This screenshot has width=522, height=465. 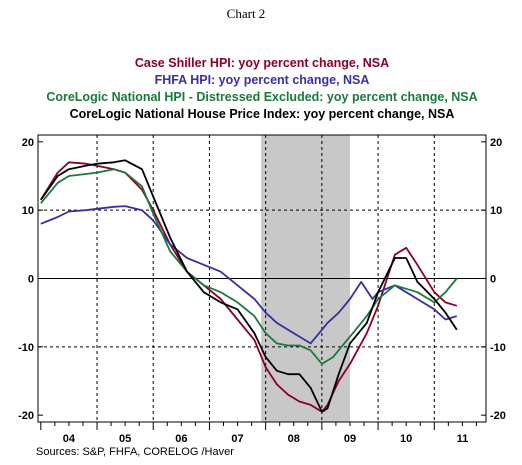 I want to click on y-tick-label-left: 0, so click(x=31, y=280).